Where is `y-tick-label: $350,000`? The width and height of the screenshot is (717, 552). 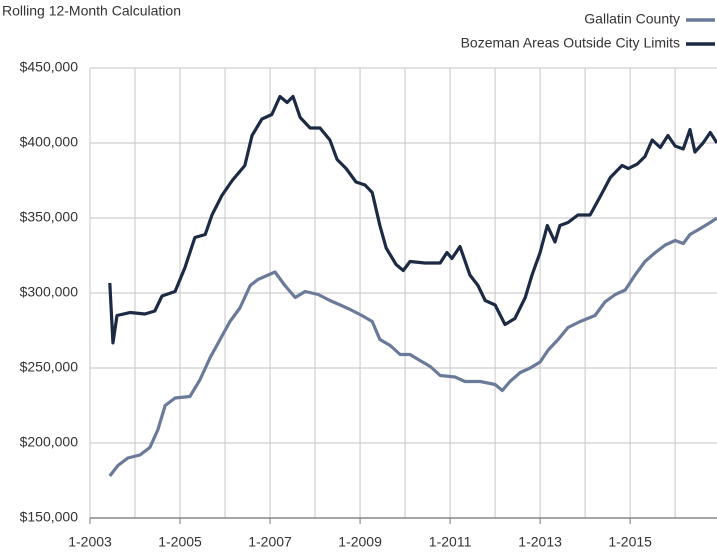 y-tick-label: $350,000 is located at coordinates (49, 217).